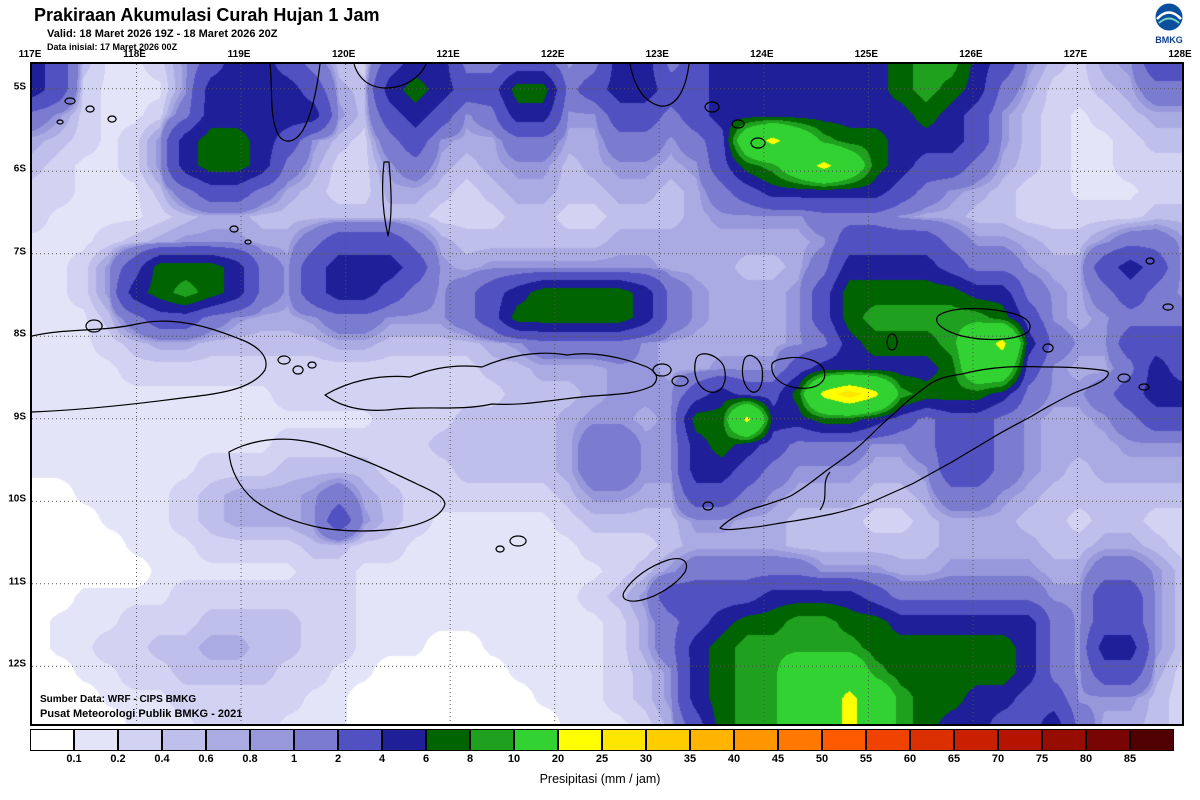  What do you see at coordinates (1159, 284) in the screenshot?
I see `outer-islands-ne` at bounding box center [1159, 284].